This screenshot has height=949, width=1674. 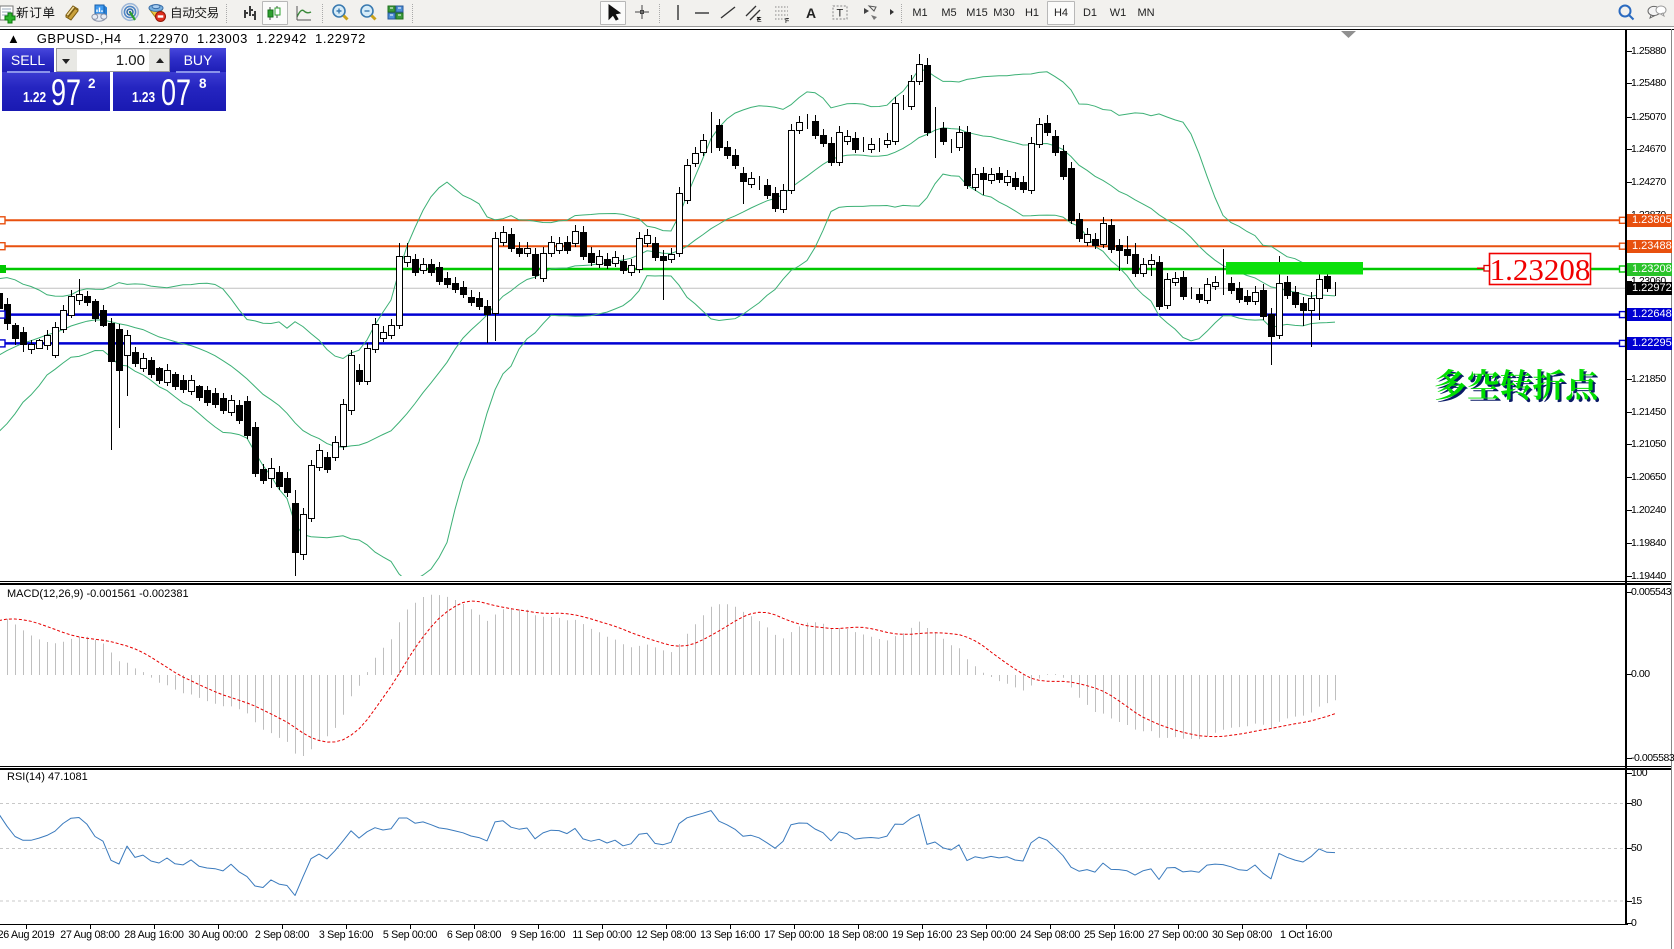 What do you see at coordinates (1540, 269) in the screenshot?
I see `svg-text: 1.23208` at bounding box center [1540, 269].